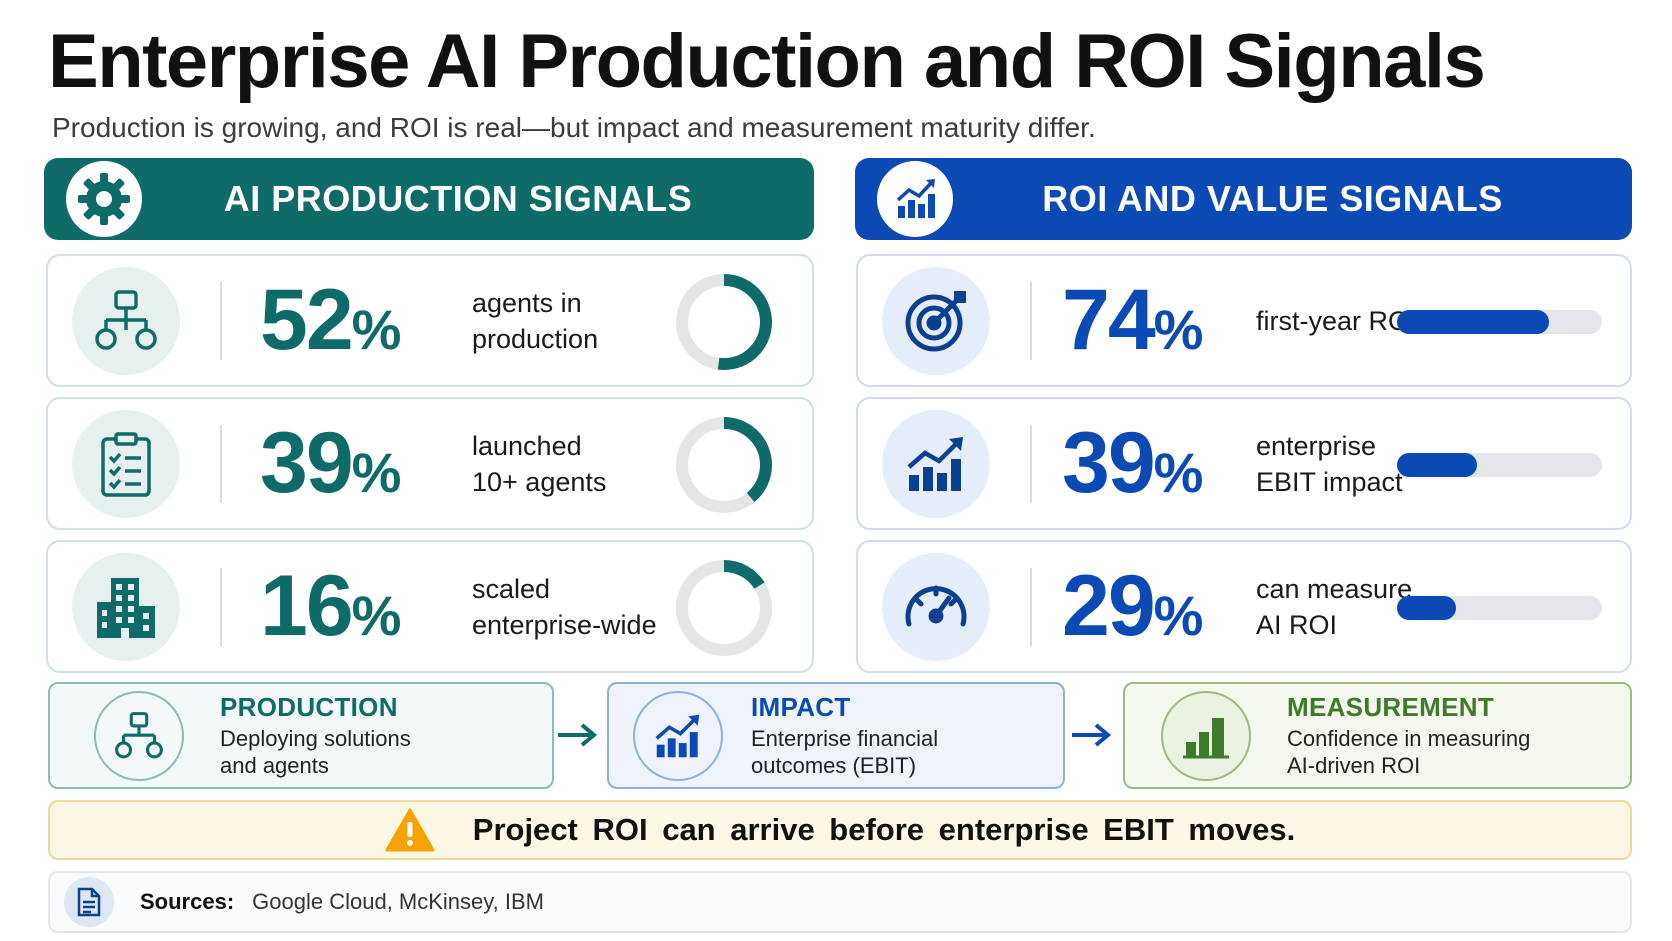  What do you see at coordinates (89, 902) in the screenshot?
I see `document-icon` at bounding box center [89, 902].